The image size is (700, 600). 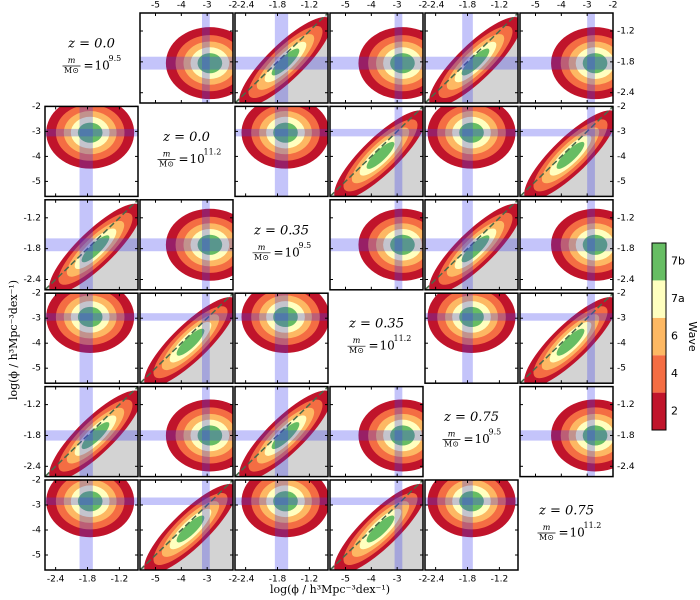 I want to click on colorbar-label: 7b, so click(x=678, y=261).